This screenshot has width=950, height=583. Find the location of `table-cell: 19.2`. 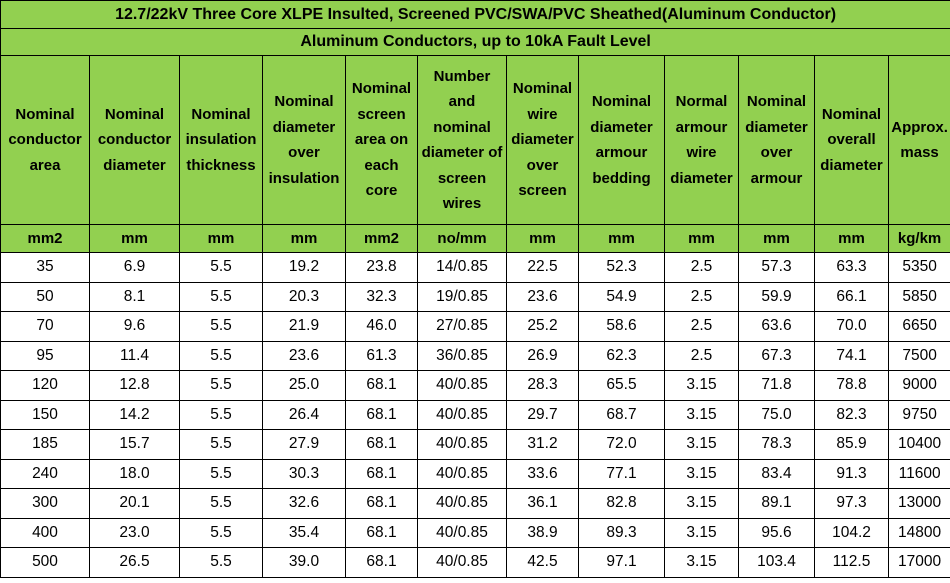

table-cell: 19.2 is located at coordinates (304, 267).